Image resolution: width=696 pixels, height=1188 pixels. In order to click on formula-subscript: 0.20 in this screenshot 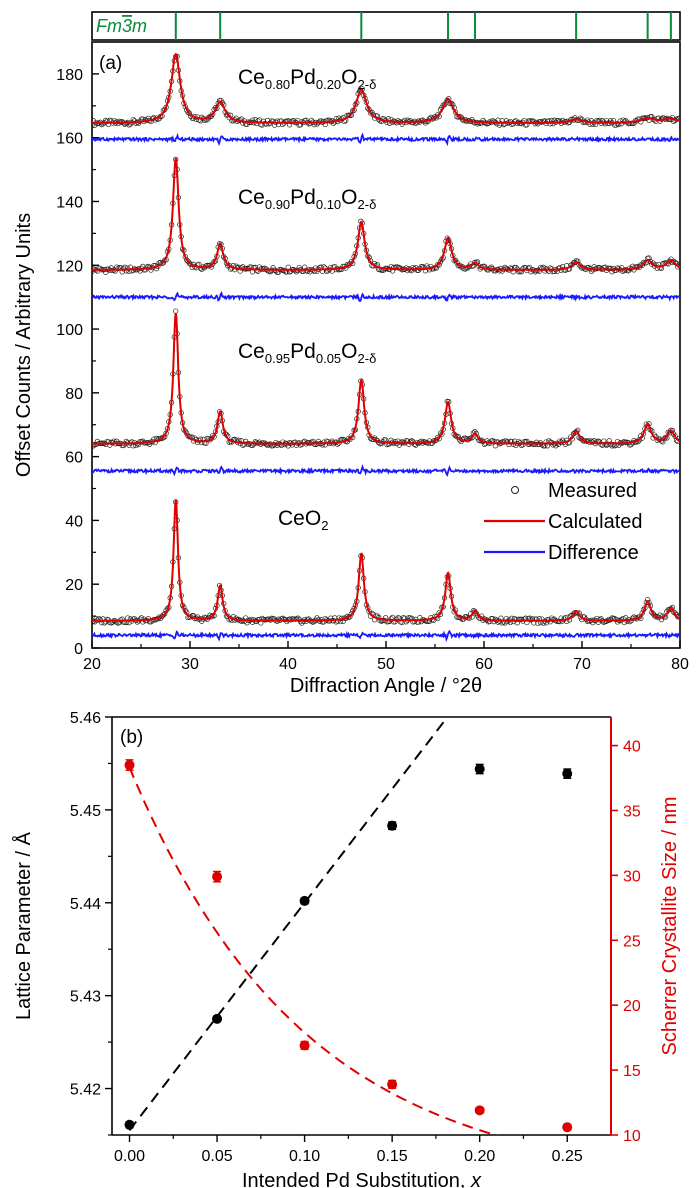, I will do `click(328, 84)`.